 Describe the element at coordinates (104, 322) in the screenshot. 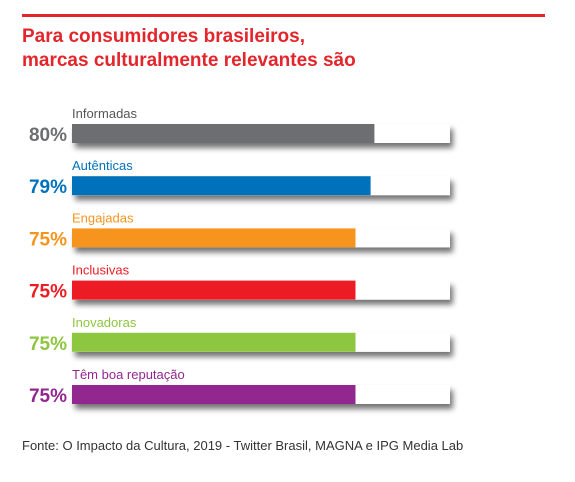

I see `category-label: Inovadoras` at that location.